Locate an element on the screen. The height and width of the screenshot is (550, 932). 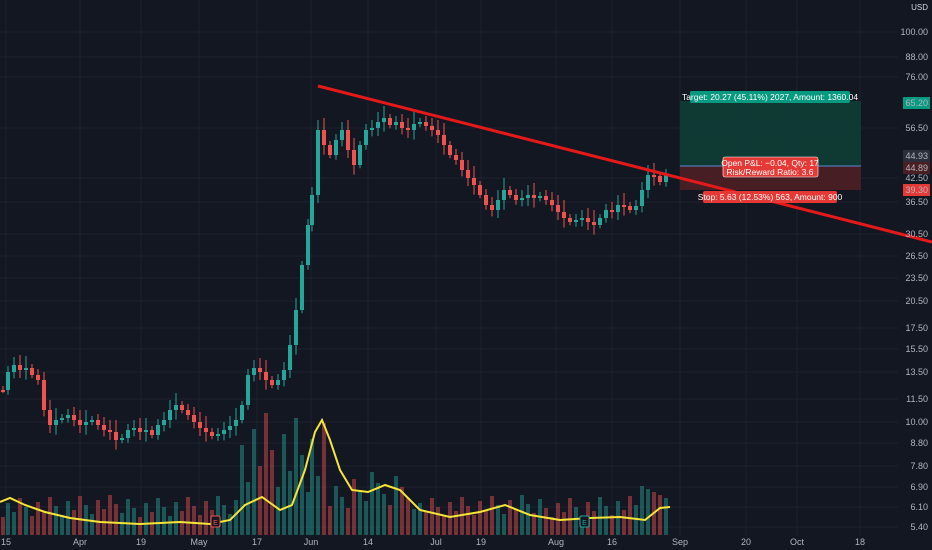
price-tick-label: 6.90 is located at coordinates (919, 487).